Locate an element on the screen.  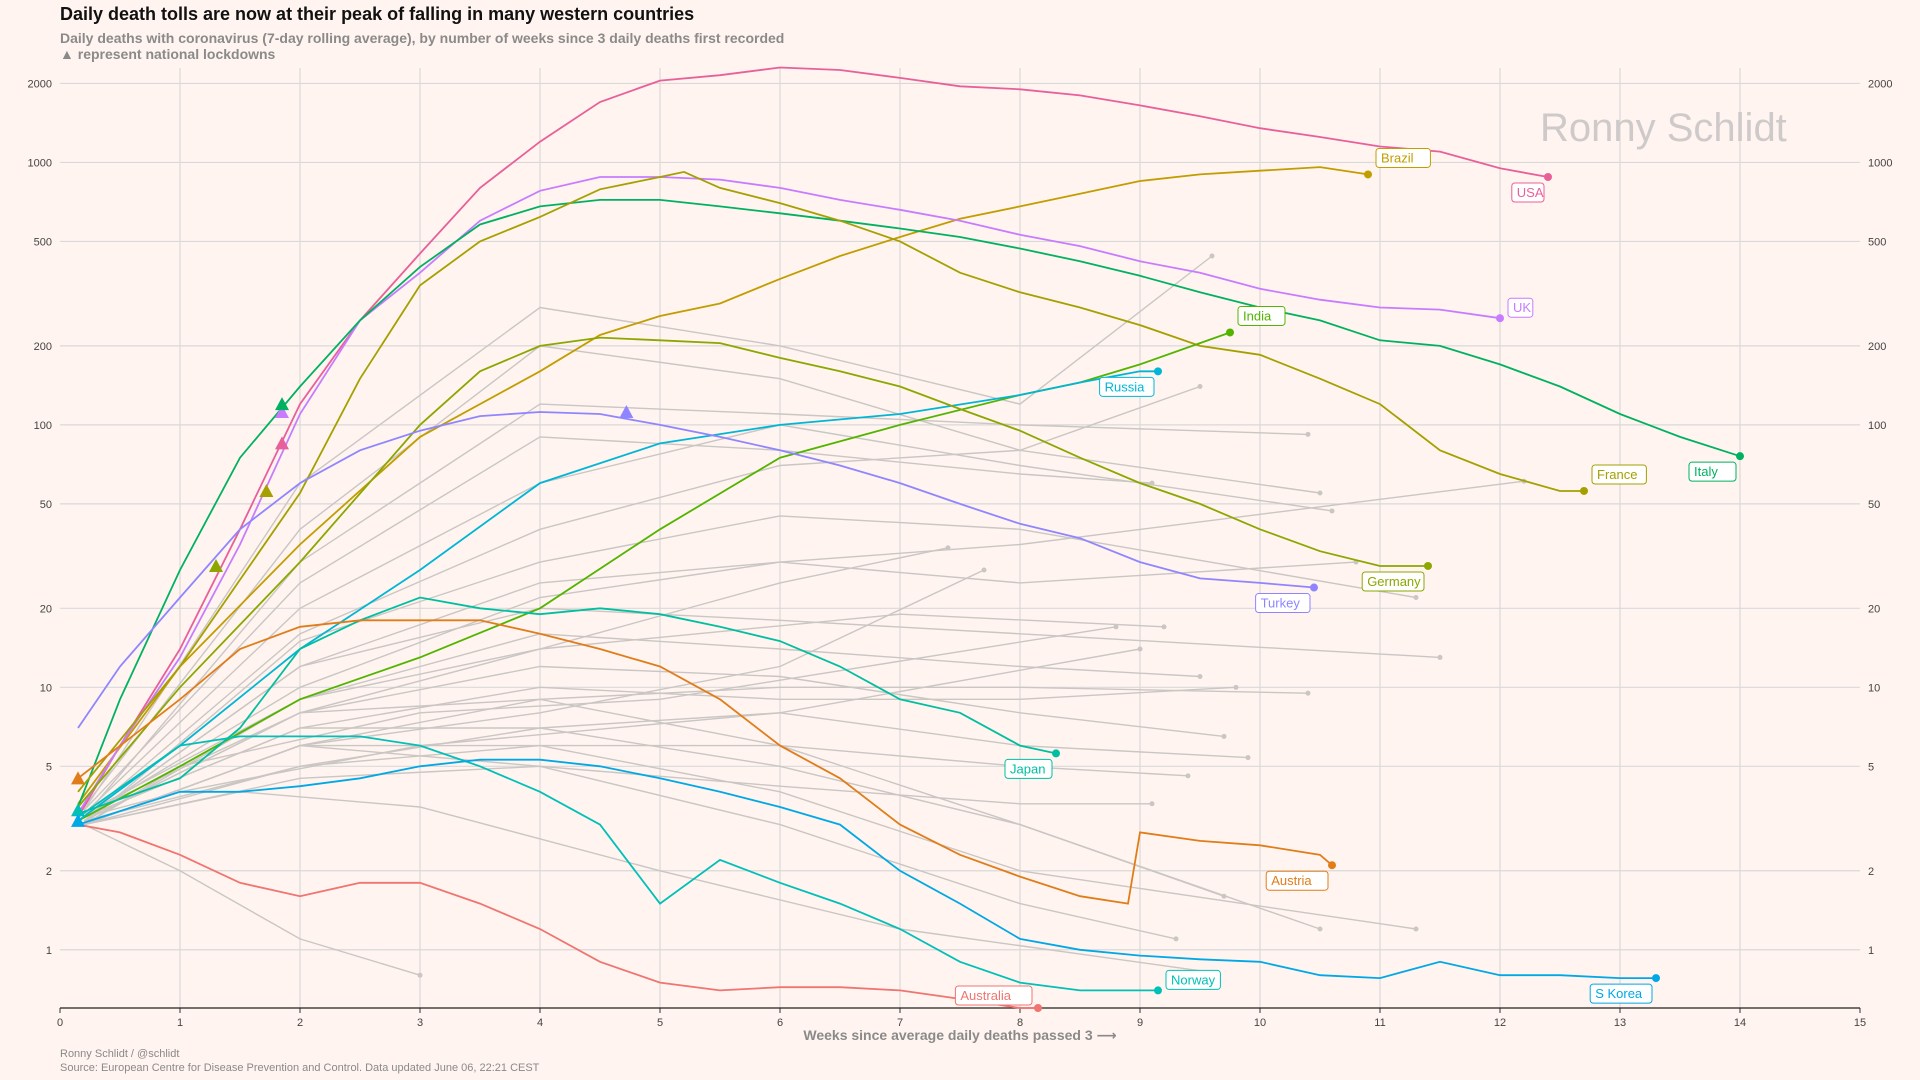
y-tick-label-left: 200 is located at coordinates (43, 347).